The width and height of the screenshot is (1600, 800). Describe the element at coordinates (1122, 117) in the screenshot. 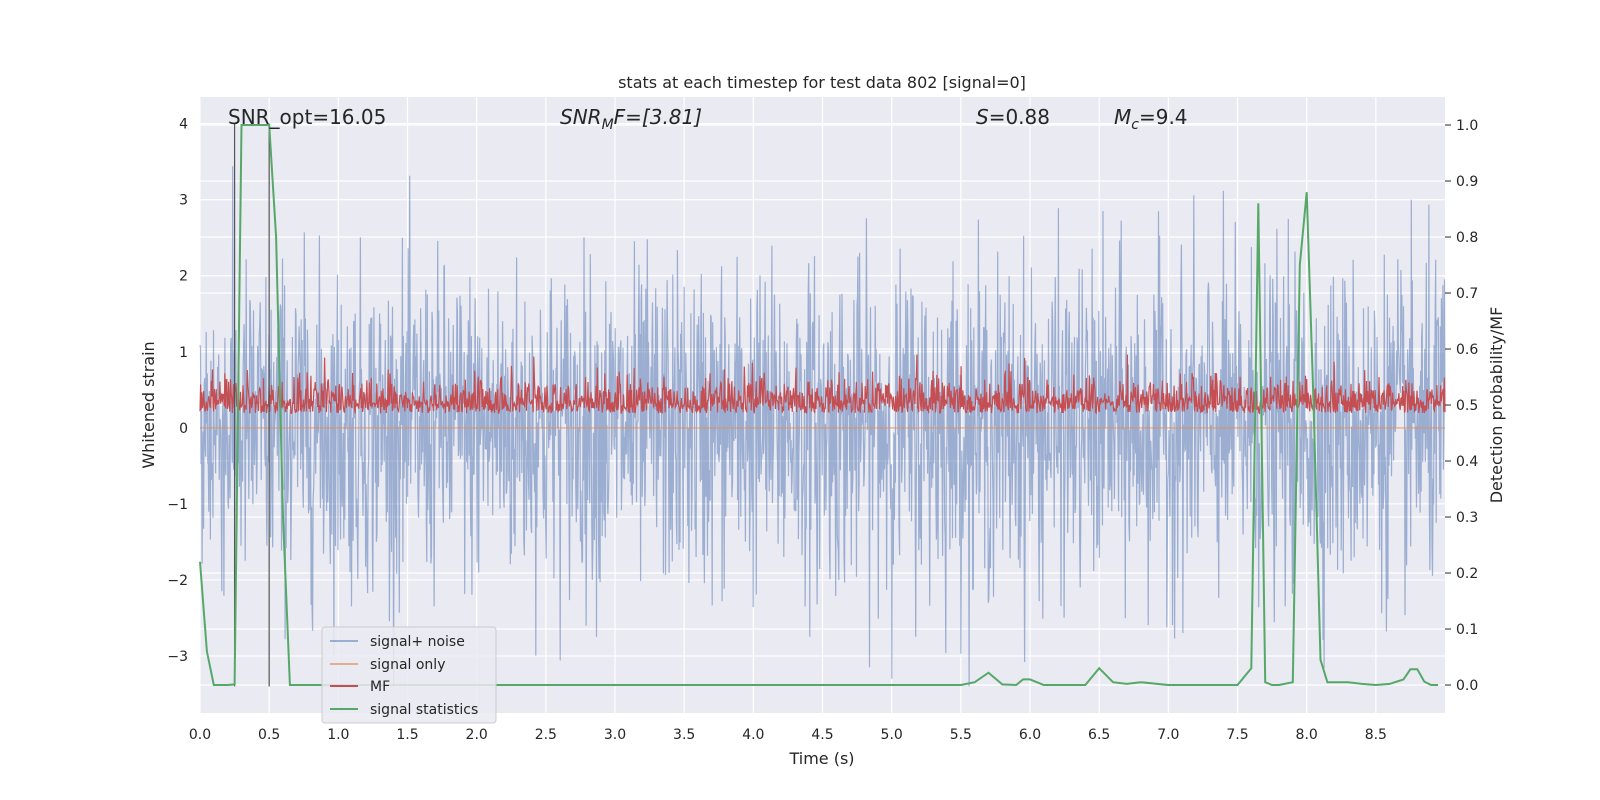

I see `annotation-mc-main: M` at that location.